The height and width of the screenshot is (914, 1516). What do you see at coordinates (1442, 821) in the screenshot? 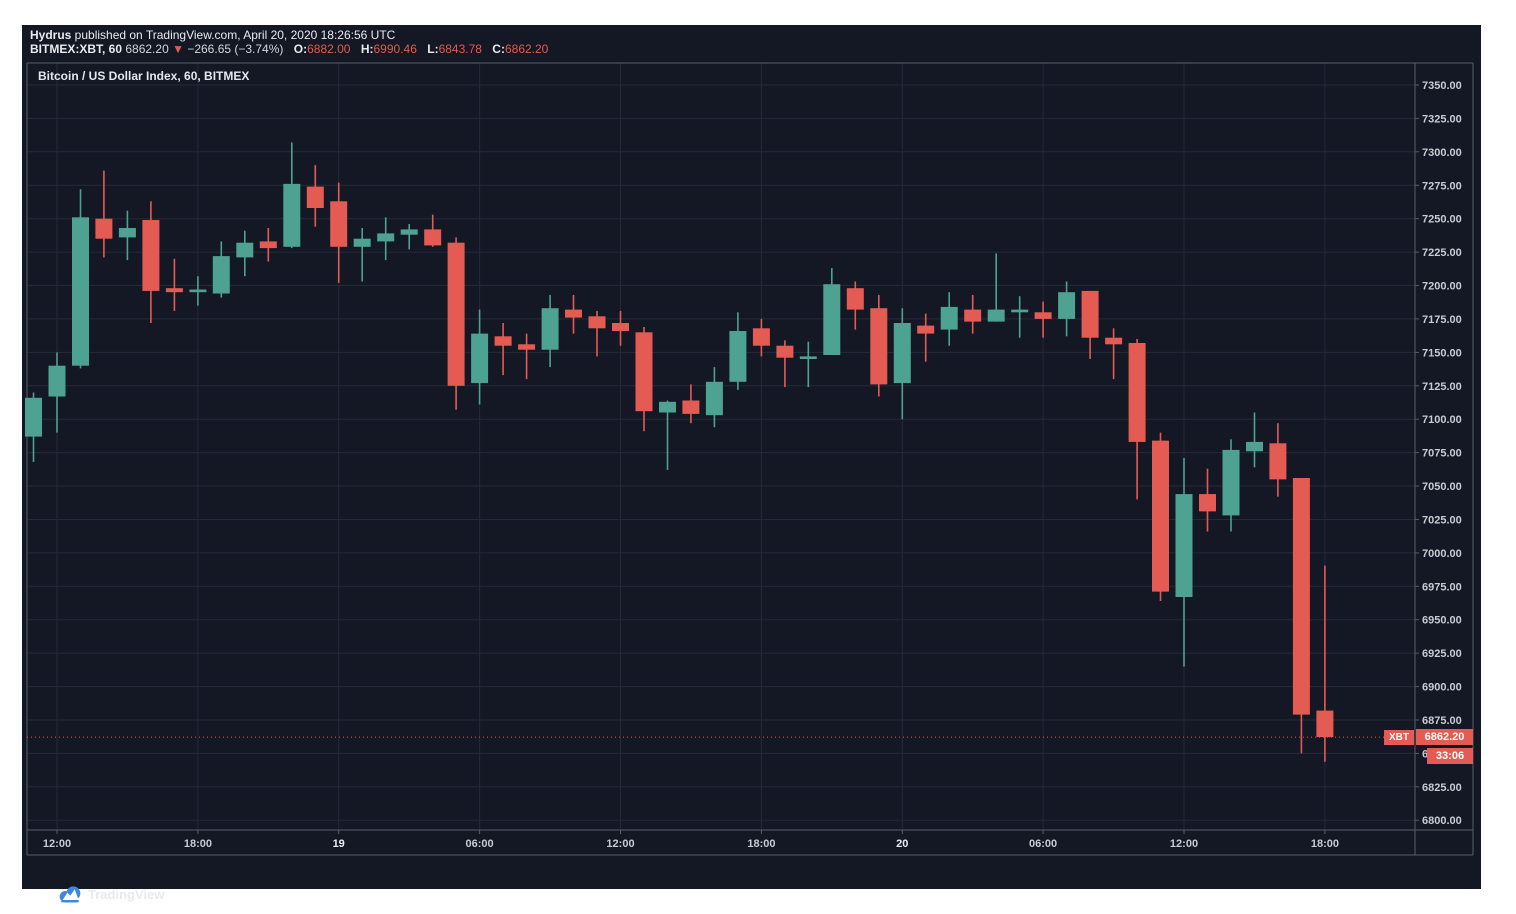
I see `price-tick-label: 6800.00` at bounding box center [1442, 821].